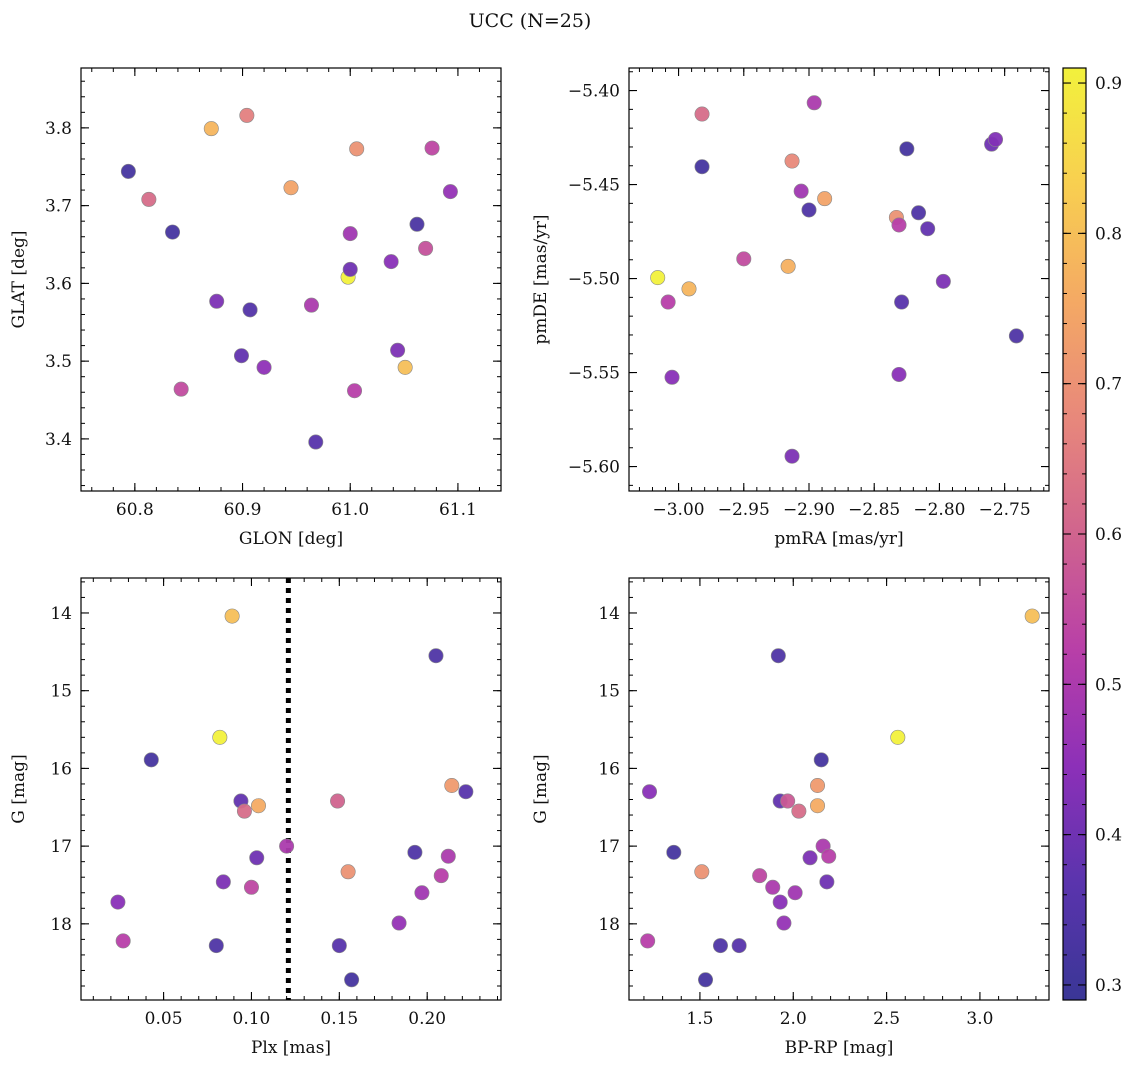  Describe the element at coordinates (874, 510) in the screenshot. I see `x-tick-label: −2.85` at that location.